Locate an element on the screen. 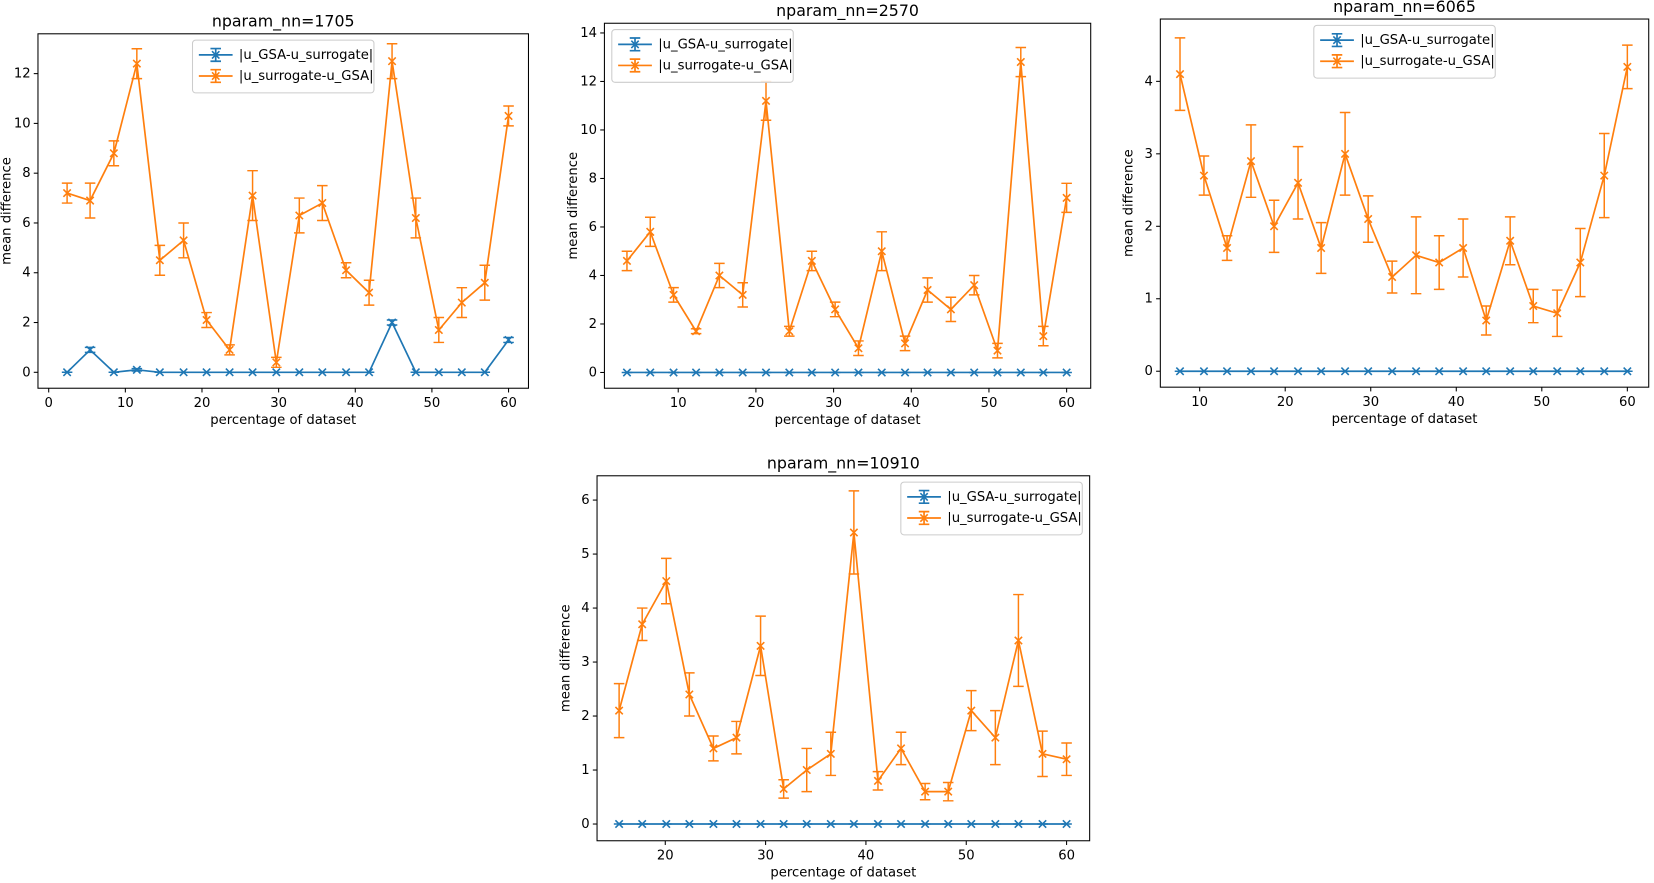  y-tick-label: 4 is located at coordinates (585, 608).